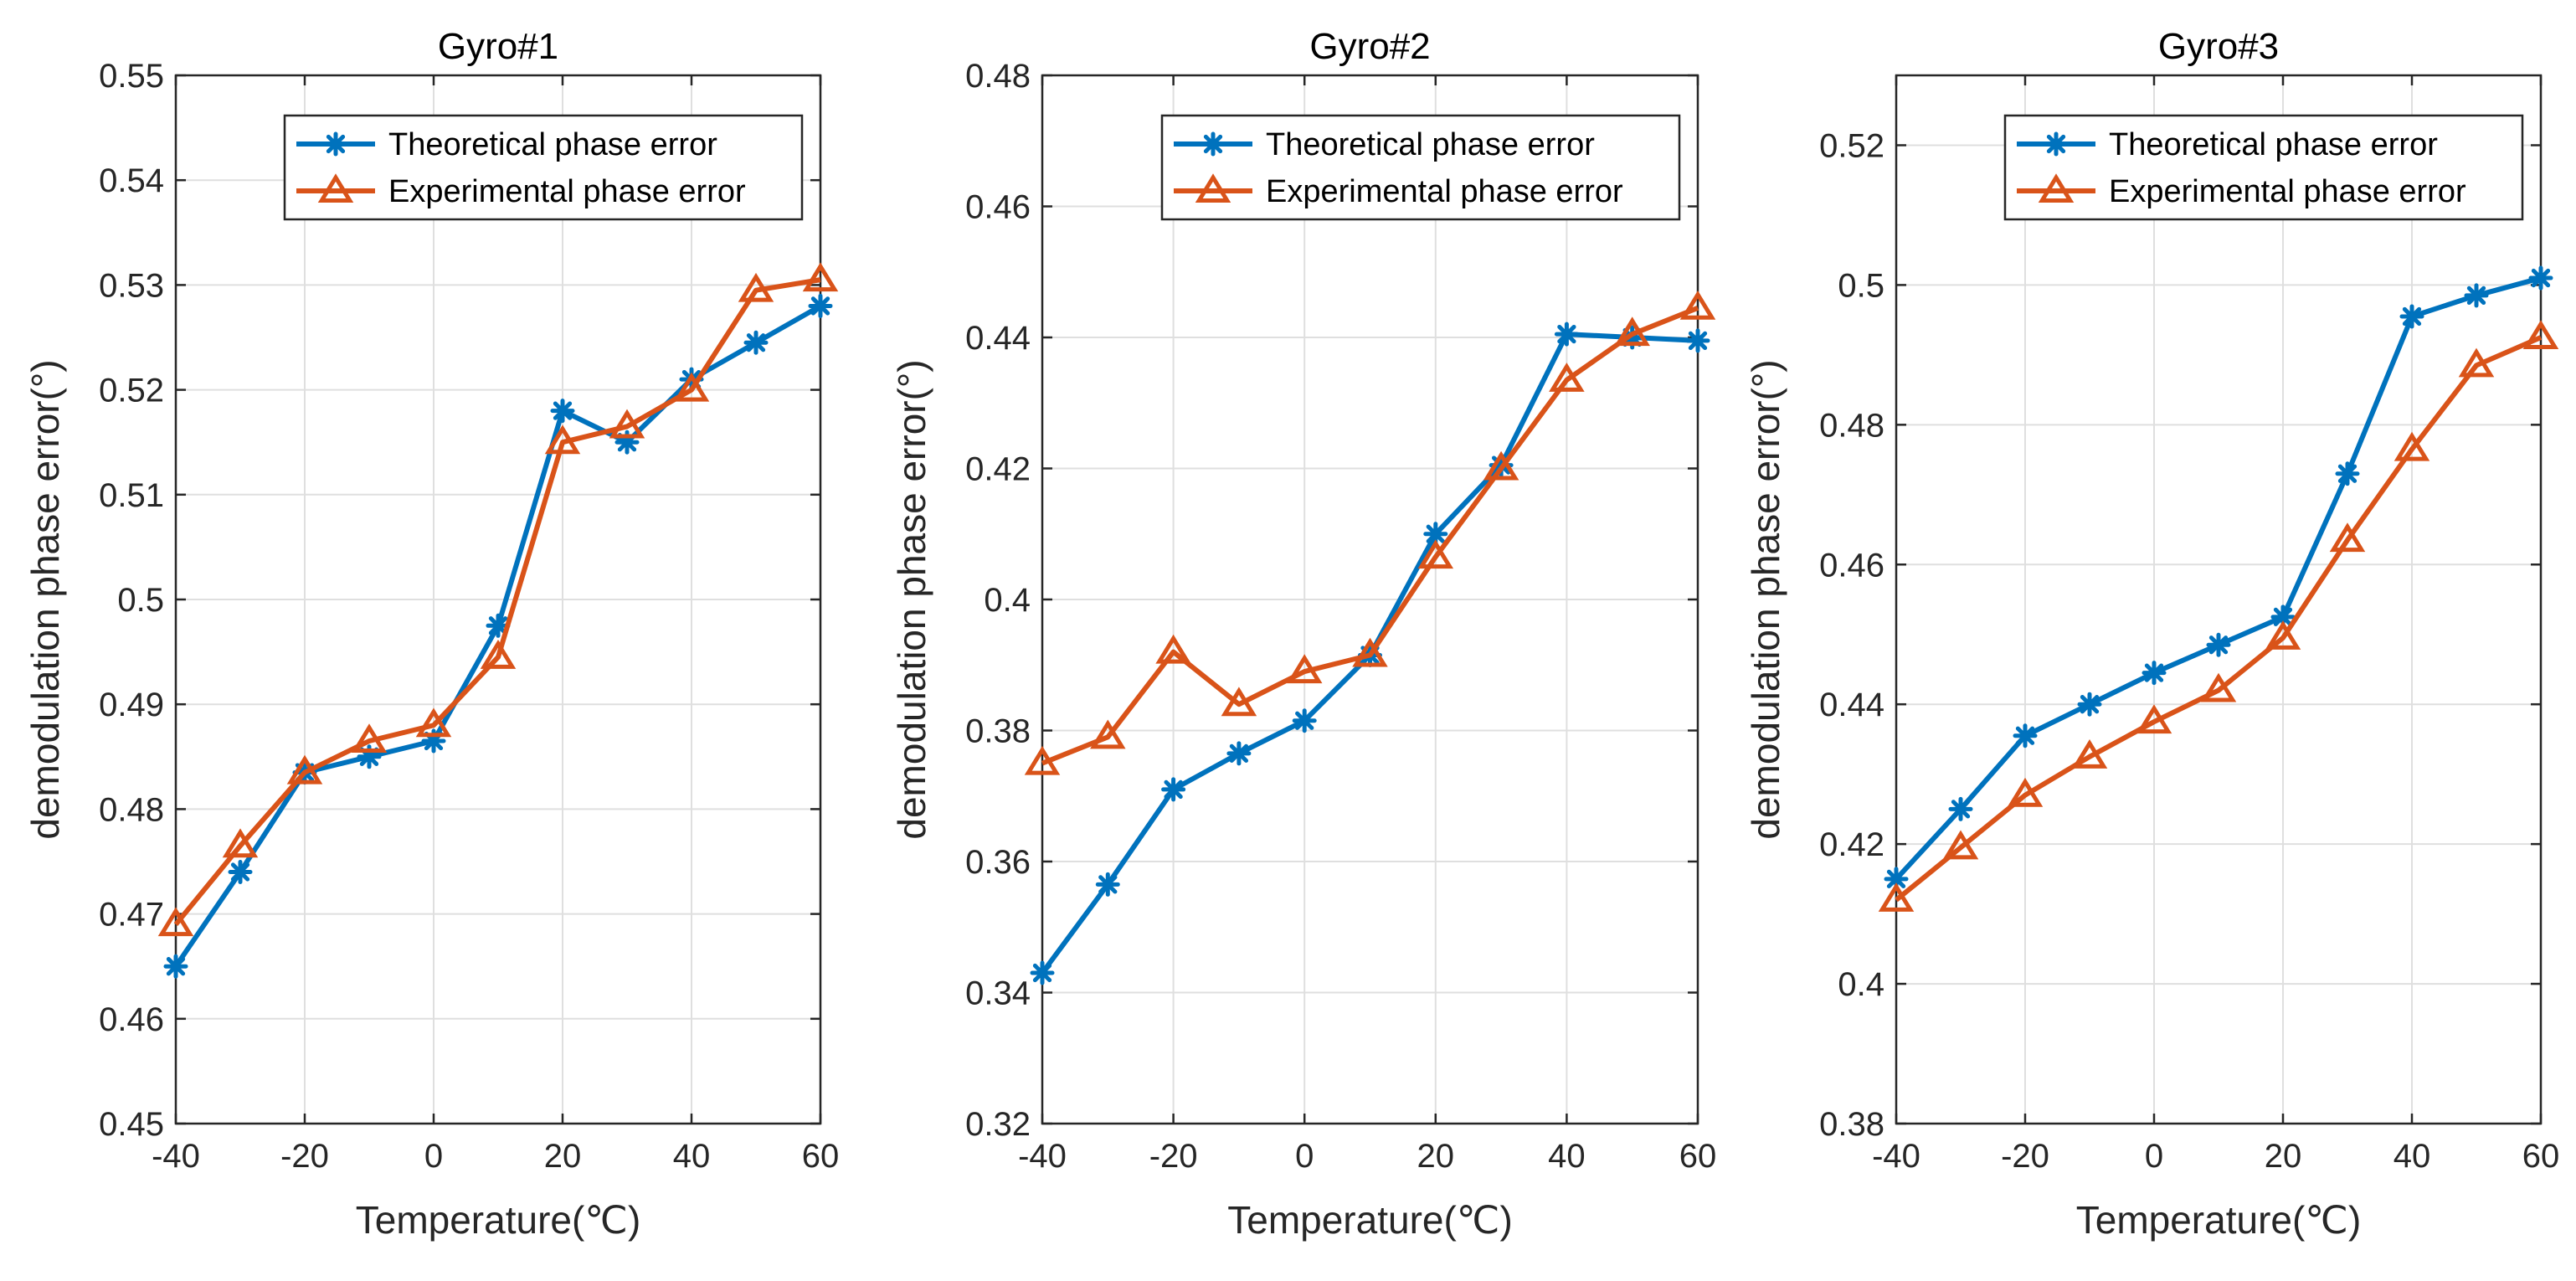  I want to click on y-tick-label: 0.45, so click(131, 1124).